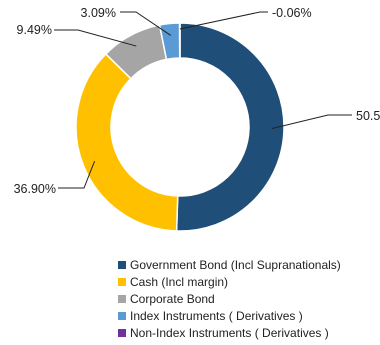  Describe the element at coordinates (77, 174) in the screenshot. I see `leader-line-cash` at that location.